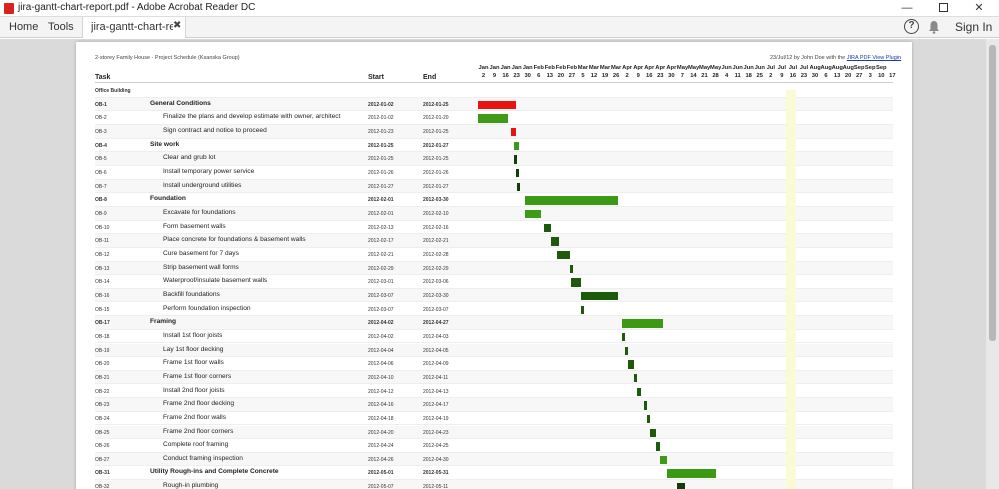 This screenshot has width=999, height=489. I want to click on document-tab: jira-gantt-chart-rep... ✖, so click(134, 27).